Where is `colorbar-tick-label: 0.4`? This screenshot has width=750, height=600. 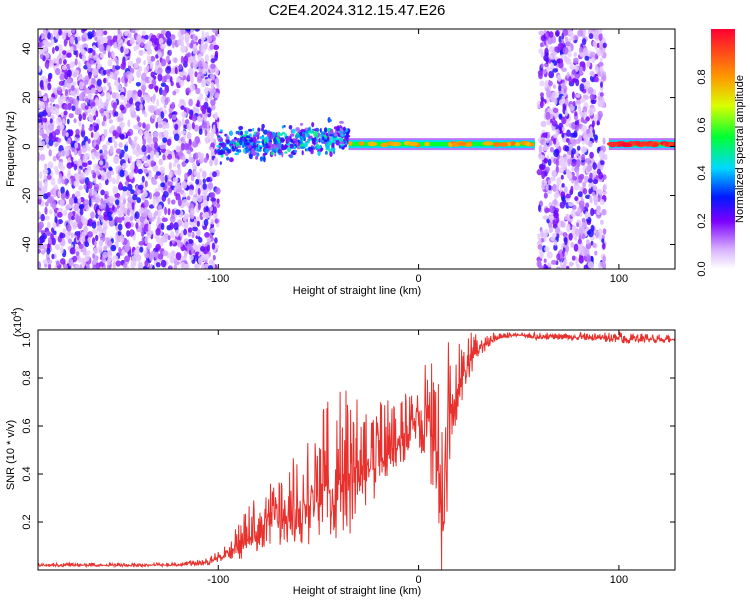 colorbar-tick-label: 0.4 is located at coordinates (702, 172).